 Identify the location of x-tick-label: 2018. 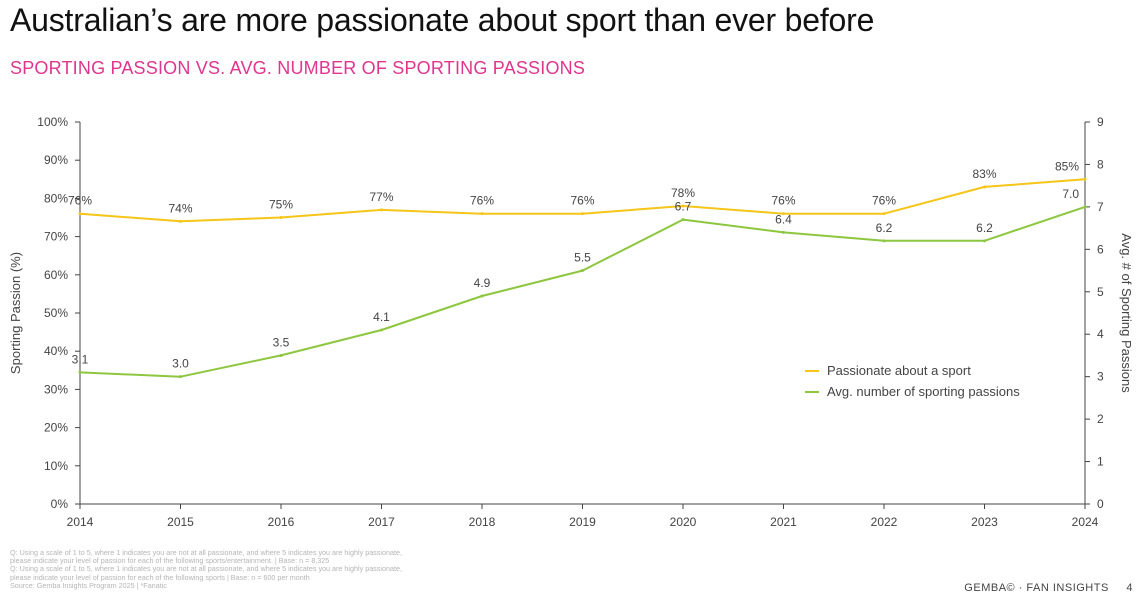
(482, 522).